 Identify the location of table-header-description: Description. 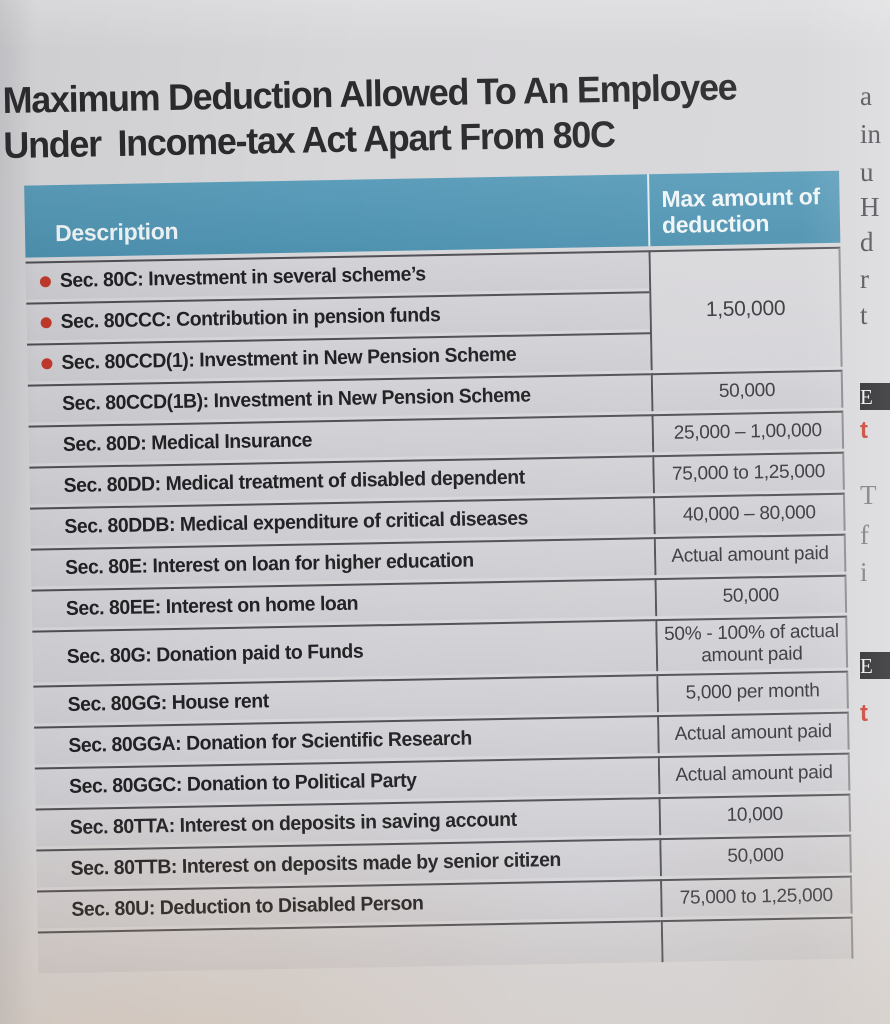
(116, 232).